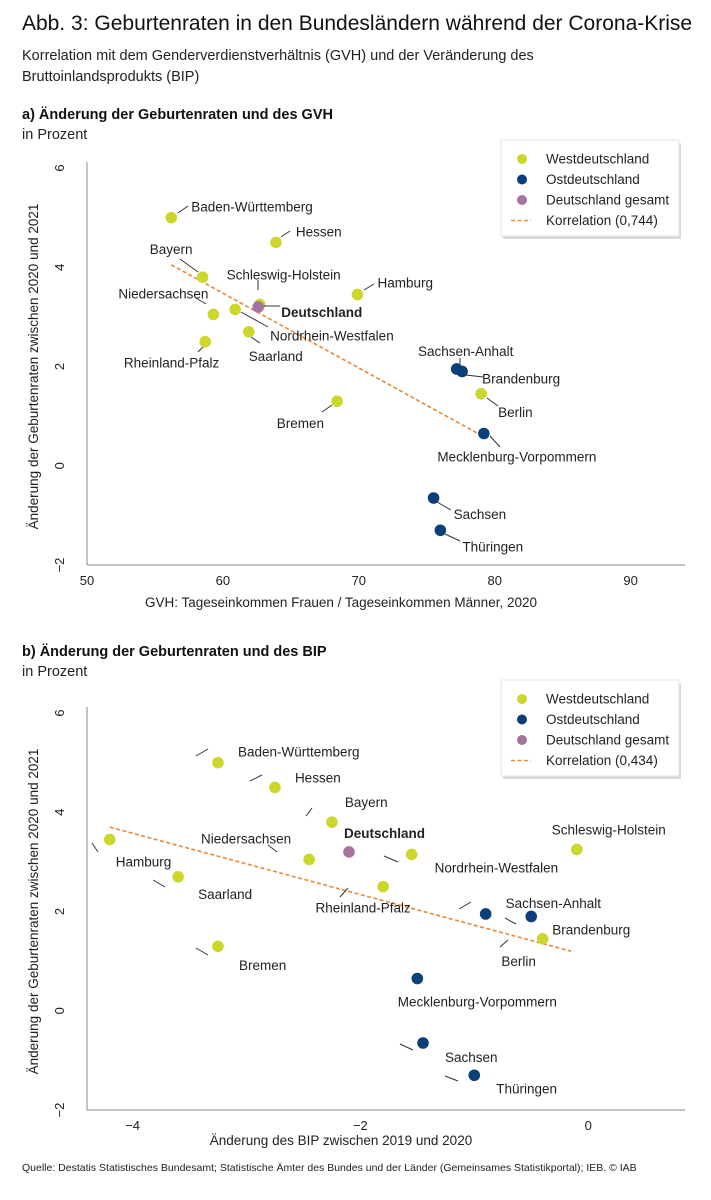 Image resolution: width=711 pixels, height=1200 pixels. I want to click on point-hessen, so click(275, 787).